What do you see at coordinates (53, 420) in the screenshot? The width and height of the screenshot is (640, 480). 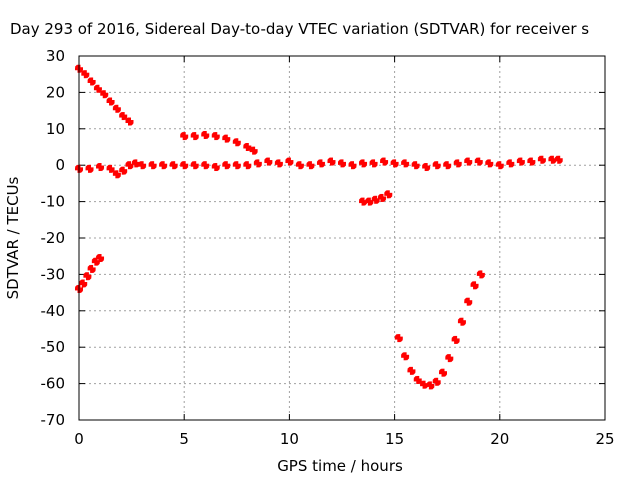 I see `y-tick-label: -70` at bounding box center [53, 420].